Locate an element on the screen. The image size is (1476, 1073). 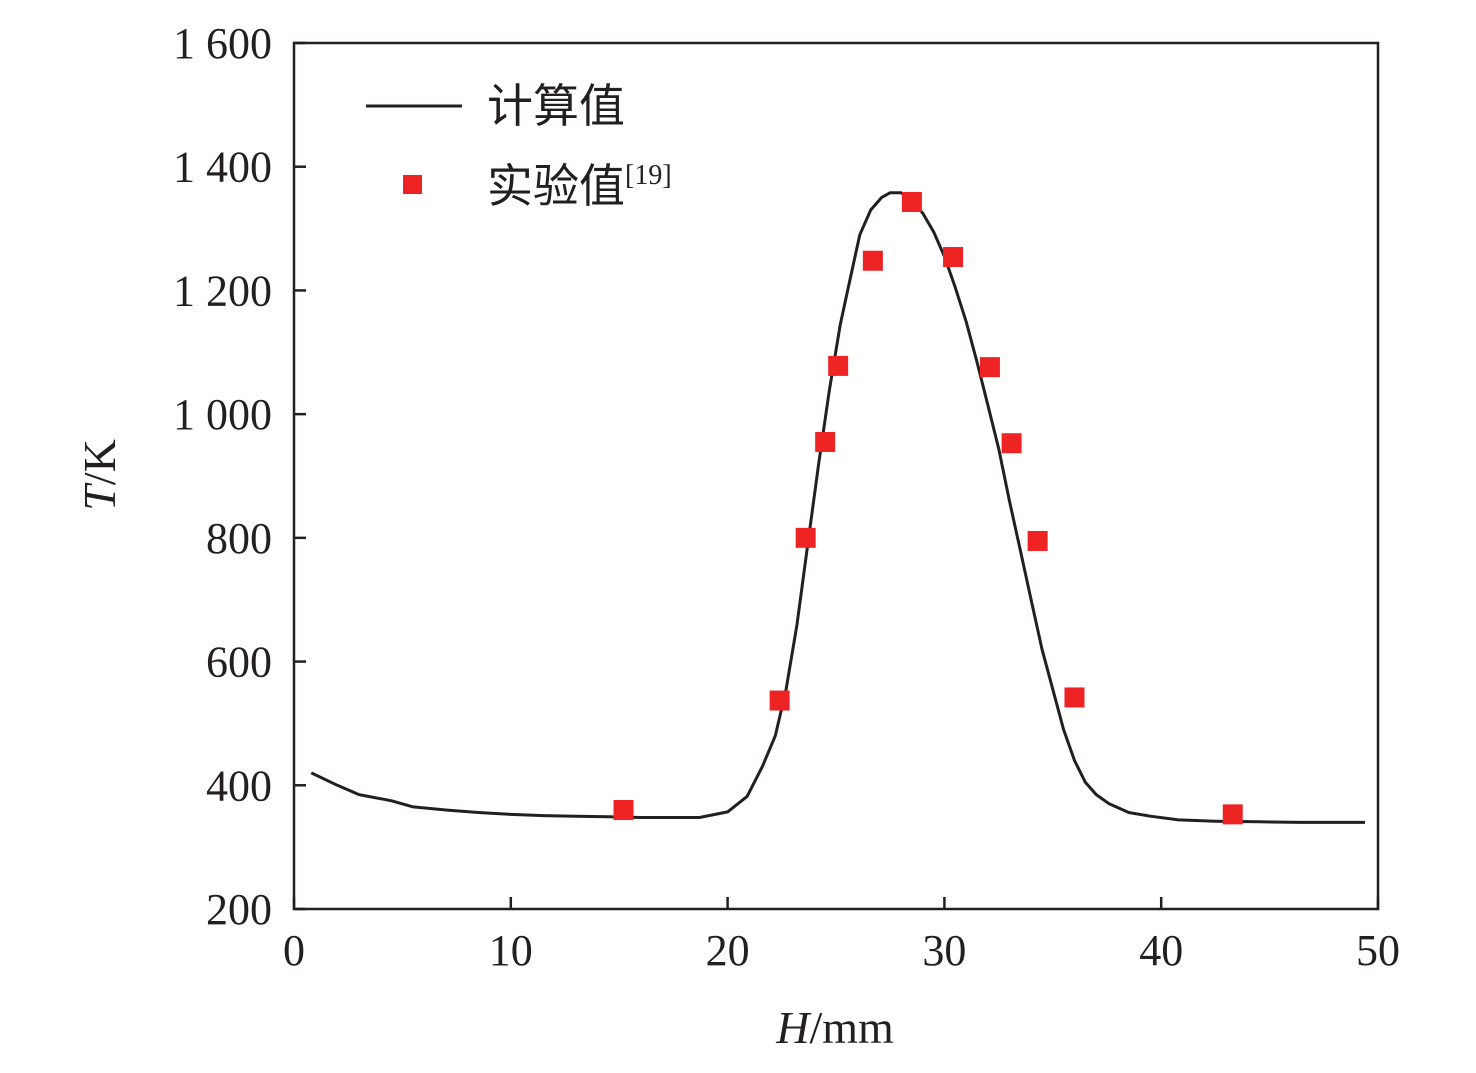
legend-label-experimental: 实验值[19] is located at coordinates (579, 186).